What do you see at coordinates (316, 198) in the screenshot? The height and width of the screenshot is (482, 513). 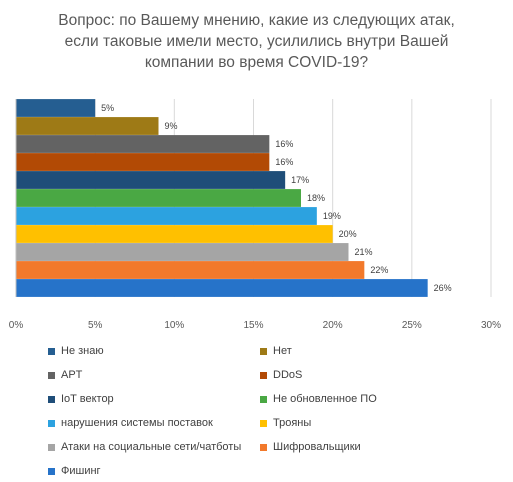 I see `data-label: 18%` at bounding box center [316, 198].